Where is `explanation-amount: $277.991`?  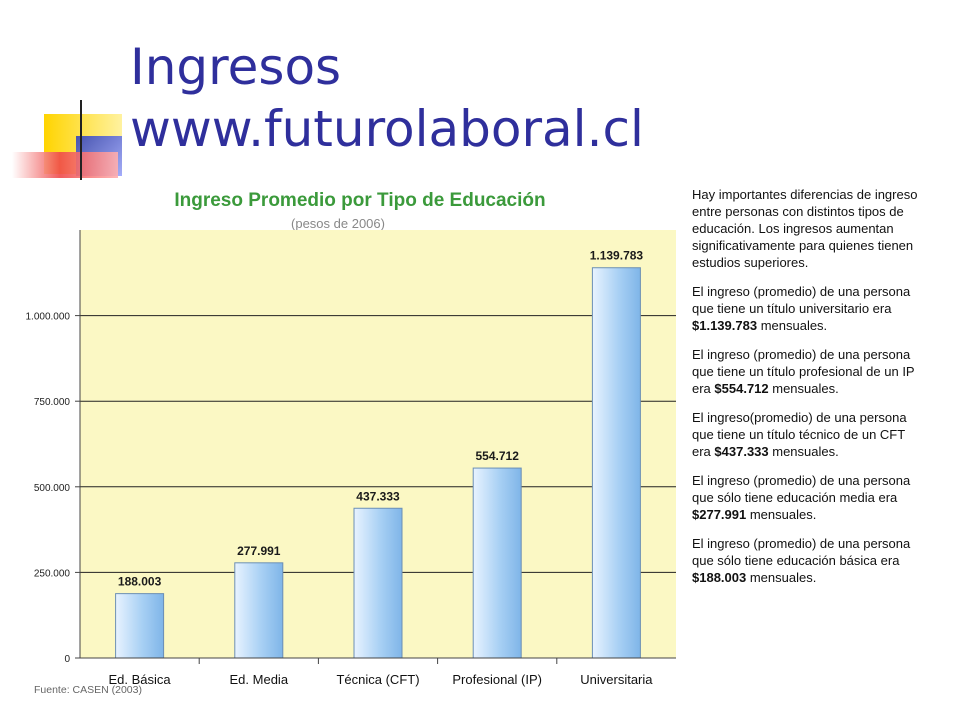
explanation-amount: $277.991 is located at coordinates (719, 514).